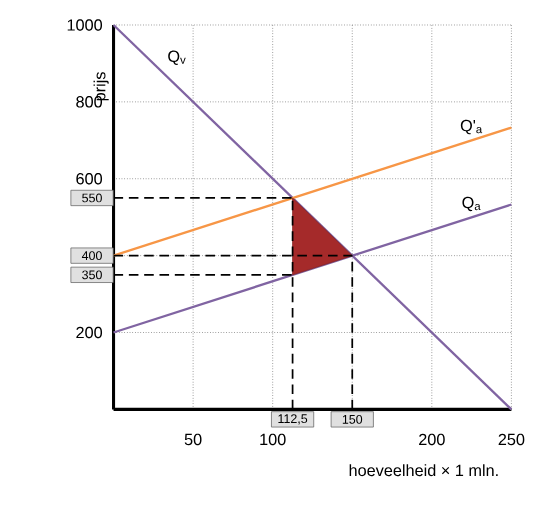 The image size is (546, 512). What do you see at coordinates (85, 25) in the screenshot?
I see `y-tick-label: 1000` at bounding box center [85, 25].